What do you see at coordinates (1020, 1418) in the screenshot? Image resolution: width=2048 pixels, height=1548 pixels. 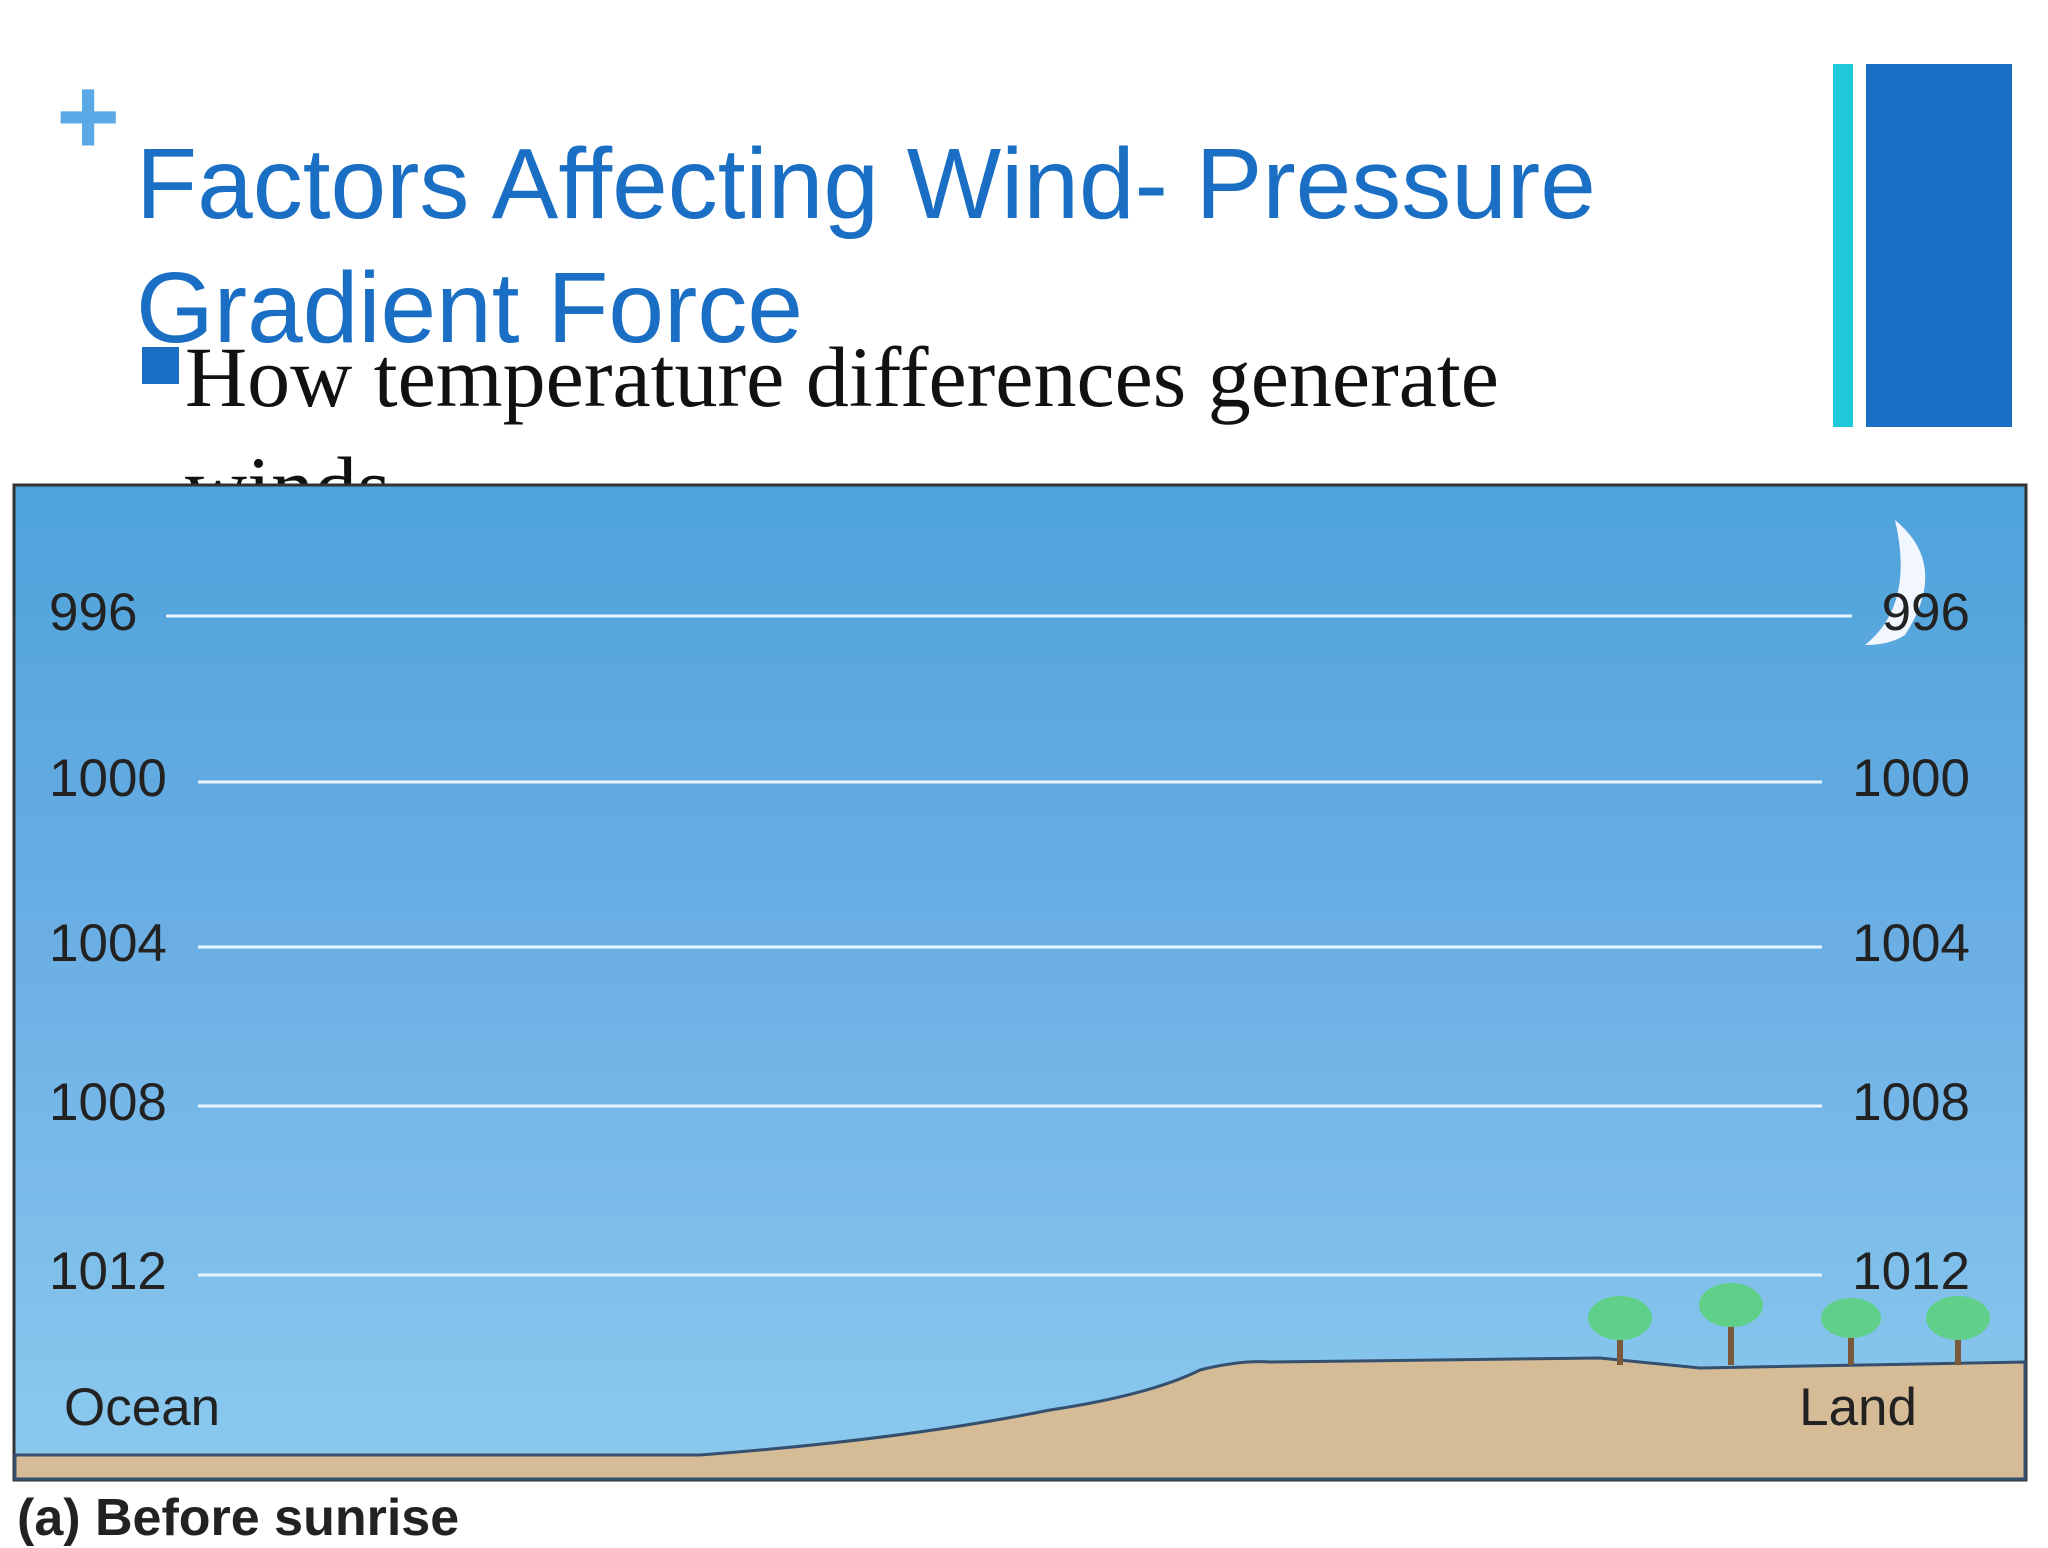 I see `ground` at bounding box center [1020, 1418].